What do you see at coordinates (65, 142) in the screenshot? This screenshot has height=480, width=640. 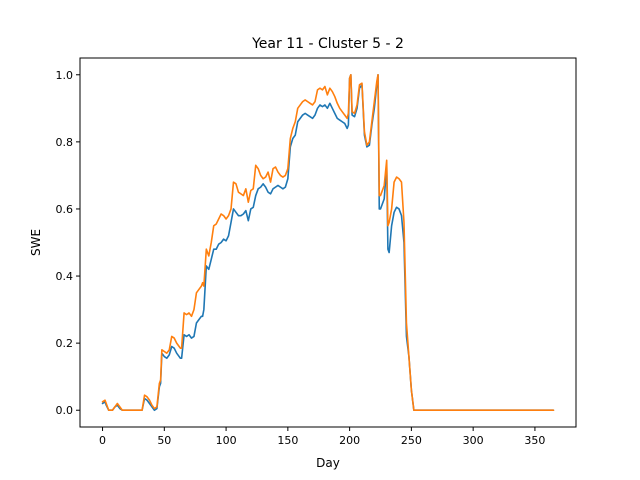 I see `y-tick-label: 0.8` at bounding box center [65, 142].